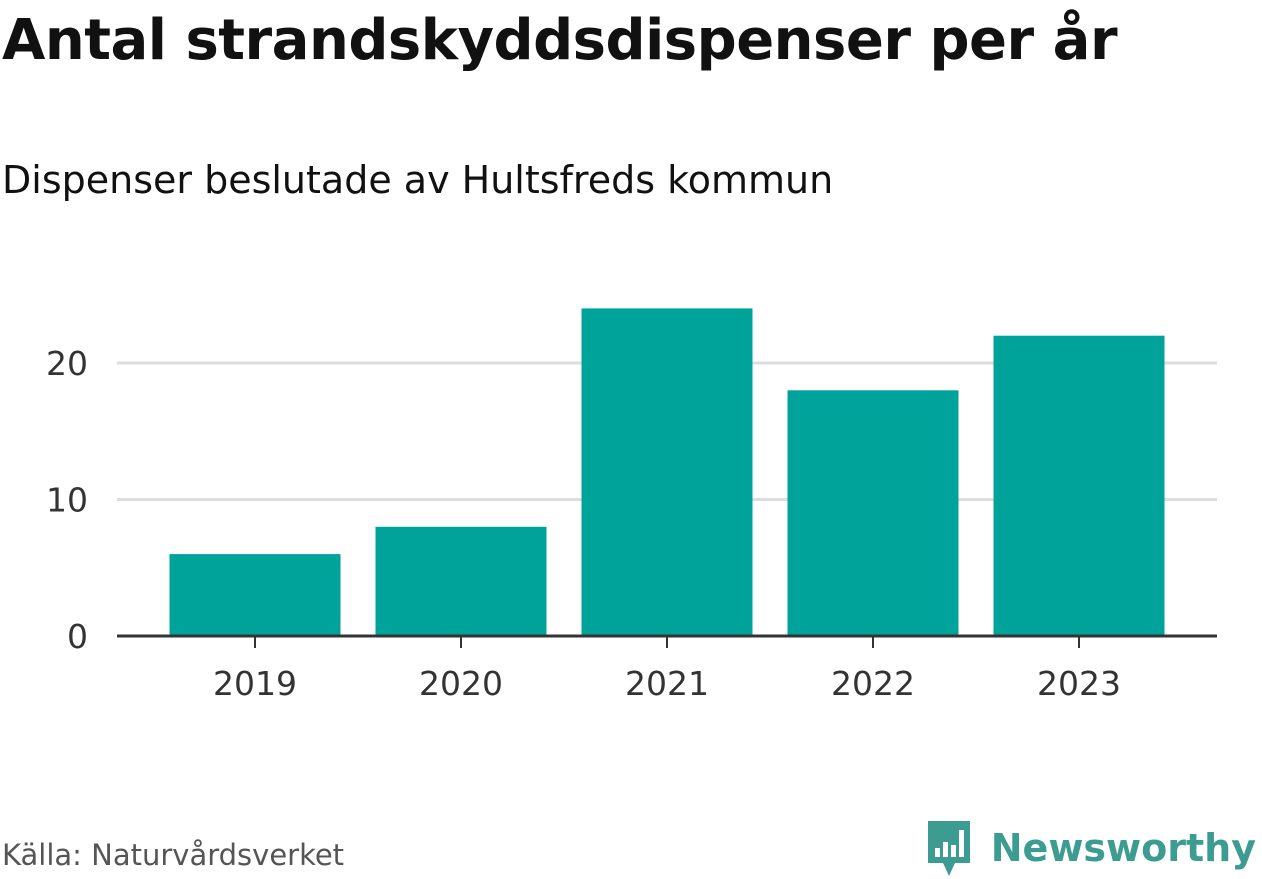 The image size is (1262, 879). What do you see at coordinates (77, 636) in the screenshot?
I see `y-tick-label: 0` at bounding box center [77, 636].